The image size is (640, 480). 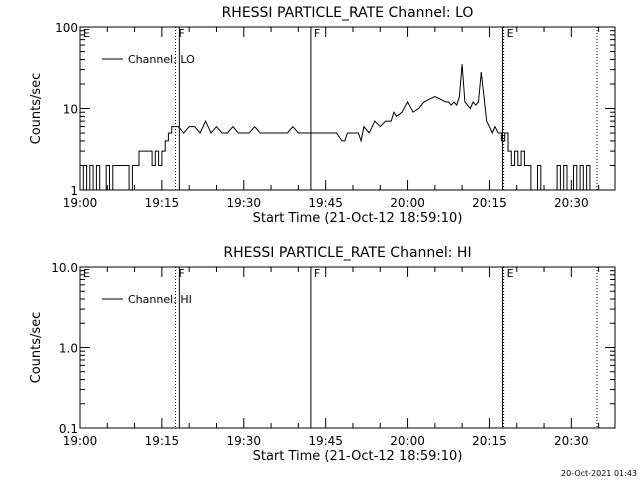 What do you see at coordinates (68, 349) in the screenshot?
I see `y-tick-label: 1.0` at bounding box center [68, 349].